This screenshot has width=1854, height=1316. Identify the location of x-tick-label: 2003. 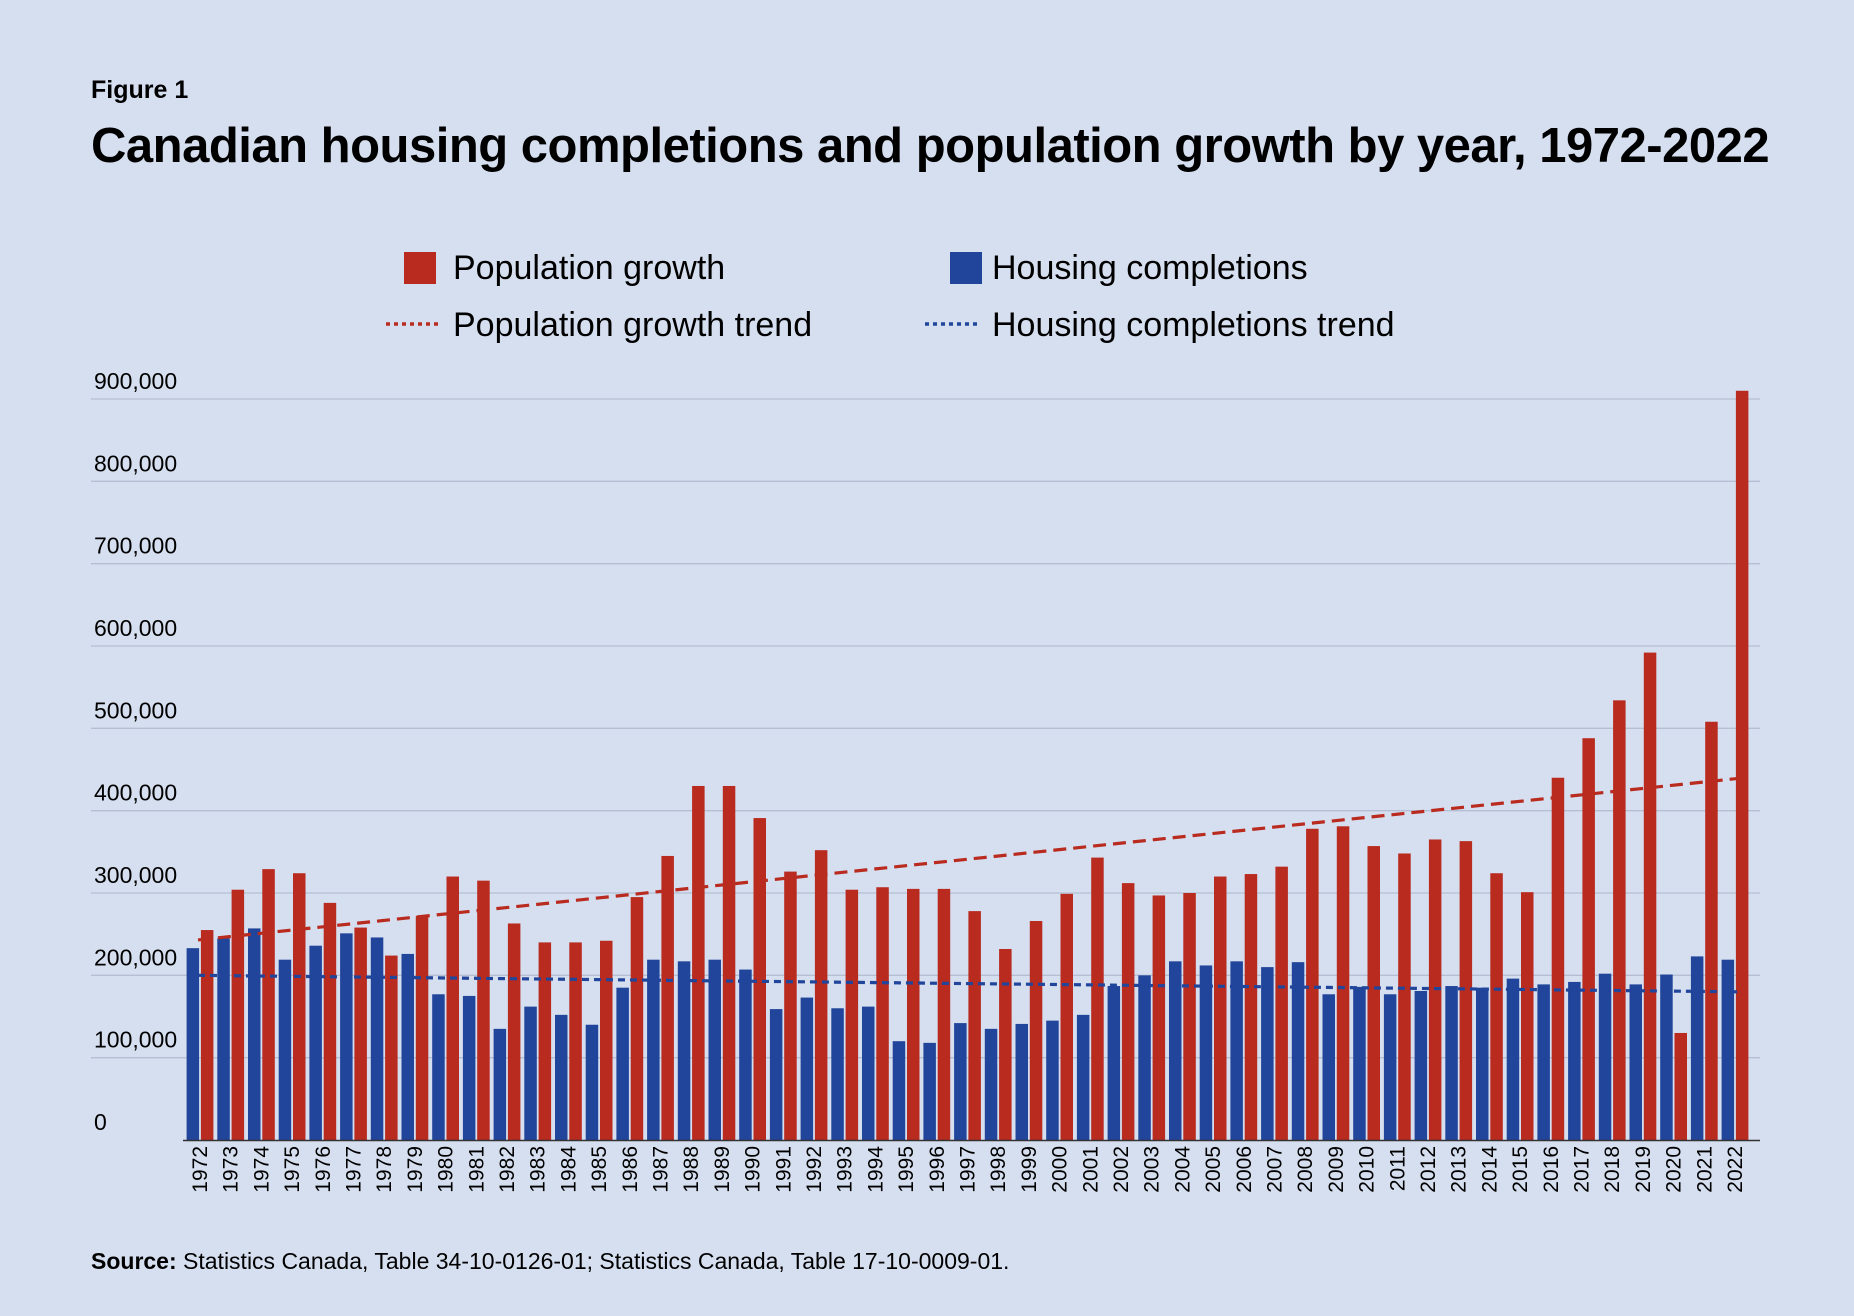
(1152, 1169).